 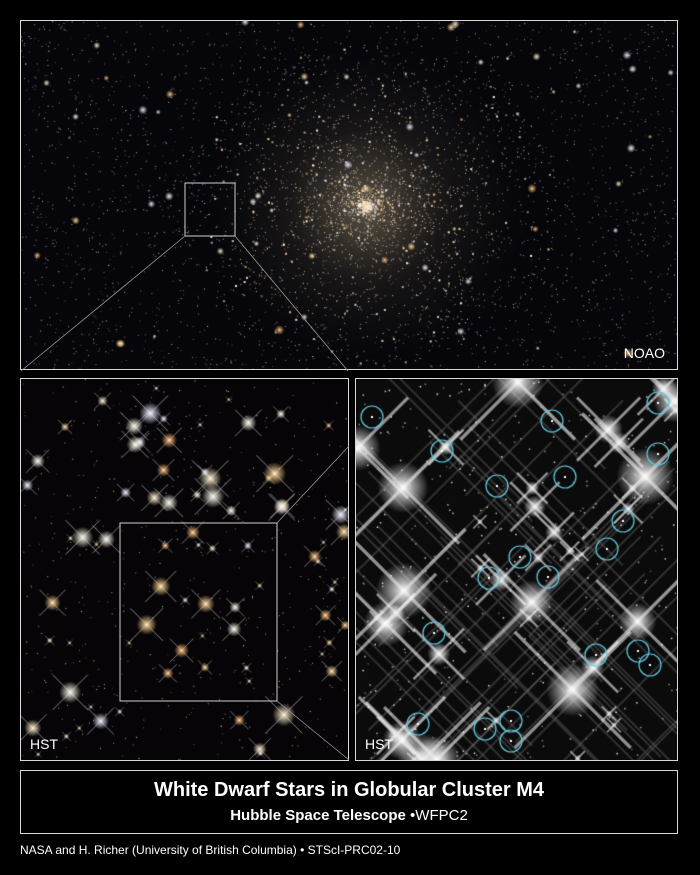 What do you see at coordinates (318, 815) in the screenshot?
I see `caption-telescope: Hubble Space Telescope` at bounding box center [318, 815].